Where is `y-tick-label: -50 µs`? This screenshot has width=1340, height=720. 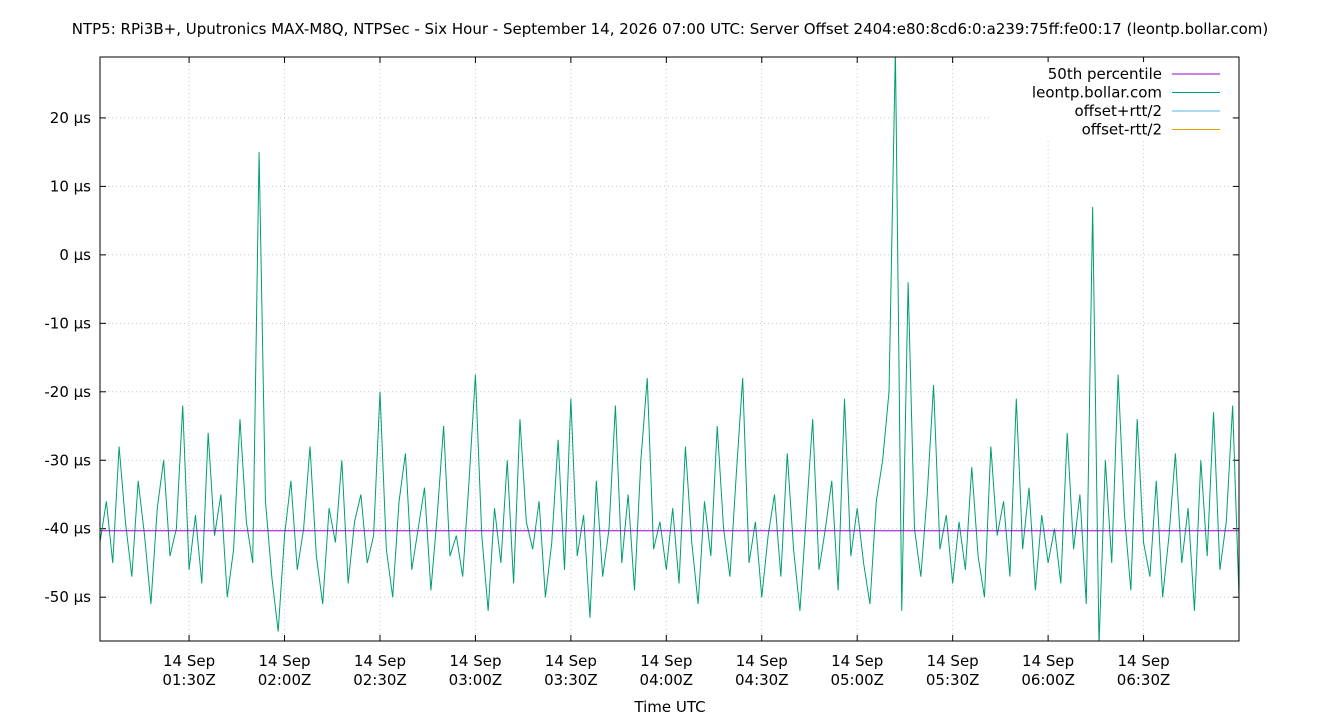 y-tick-label: -50 µs is located at coordinates (67, 597).